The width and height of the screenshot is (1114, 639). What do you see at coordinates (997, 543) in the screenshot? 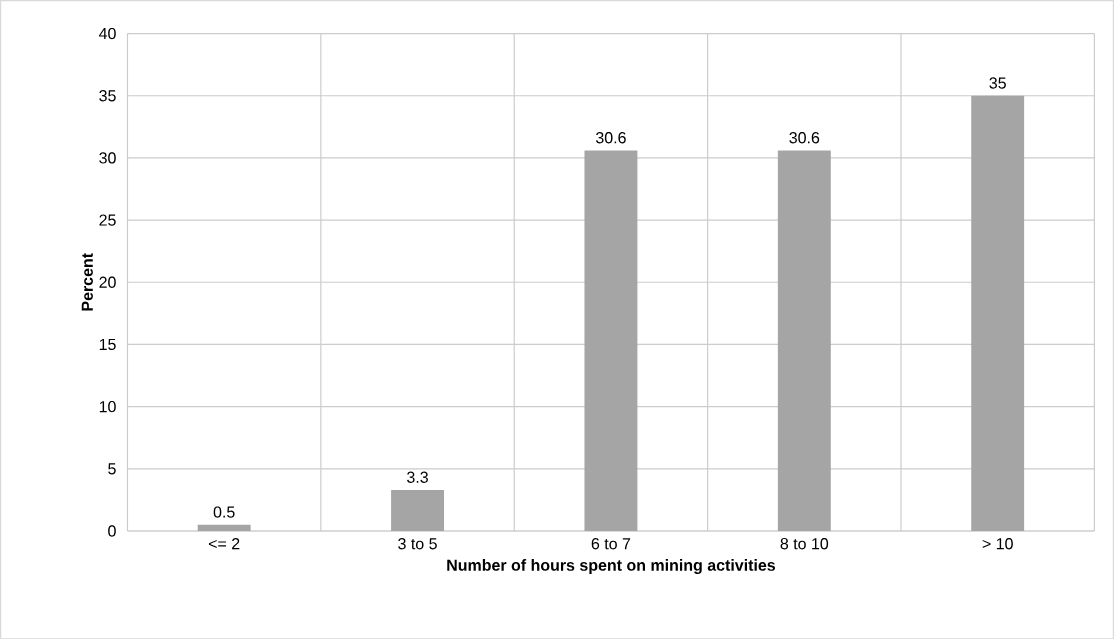
I see `x-tick-label: > 10` at bounding box center [997, 543].